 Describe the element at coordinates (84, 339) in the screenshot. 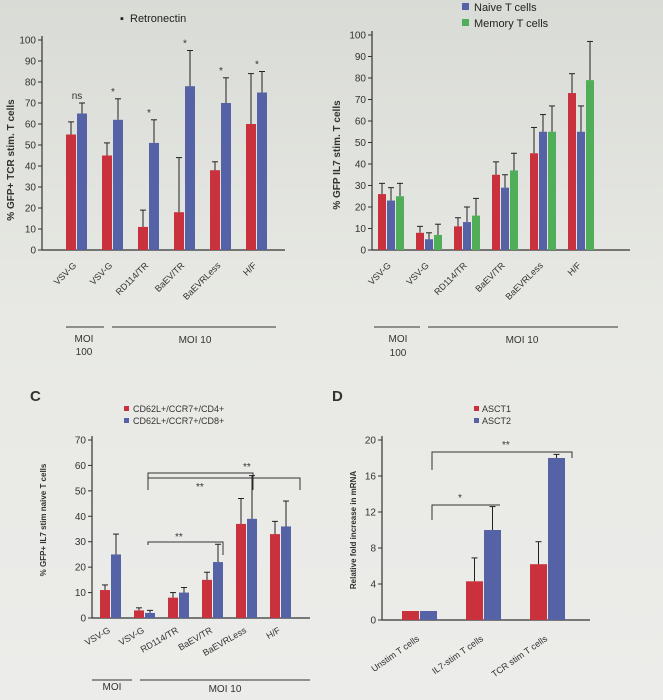

I see `panel-a-group-moi100-label: MOI` at that location.